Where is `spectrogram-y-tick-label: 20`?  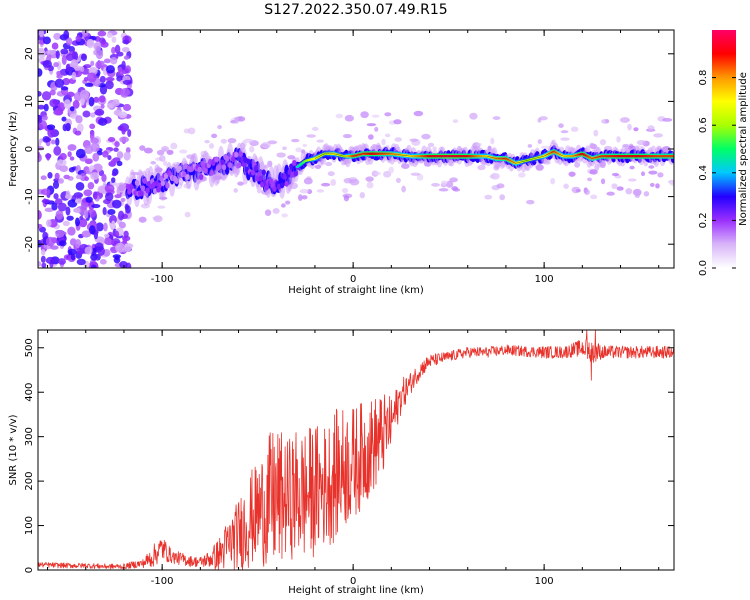 spectrogram-y-tick-label: 20 is located at coordinates (29, 53).